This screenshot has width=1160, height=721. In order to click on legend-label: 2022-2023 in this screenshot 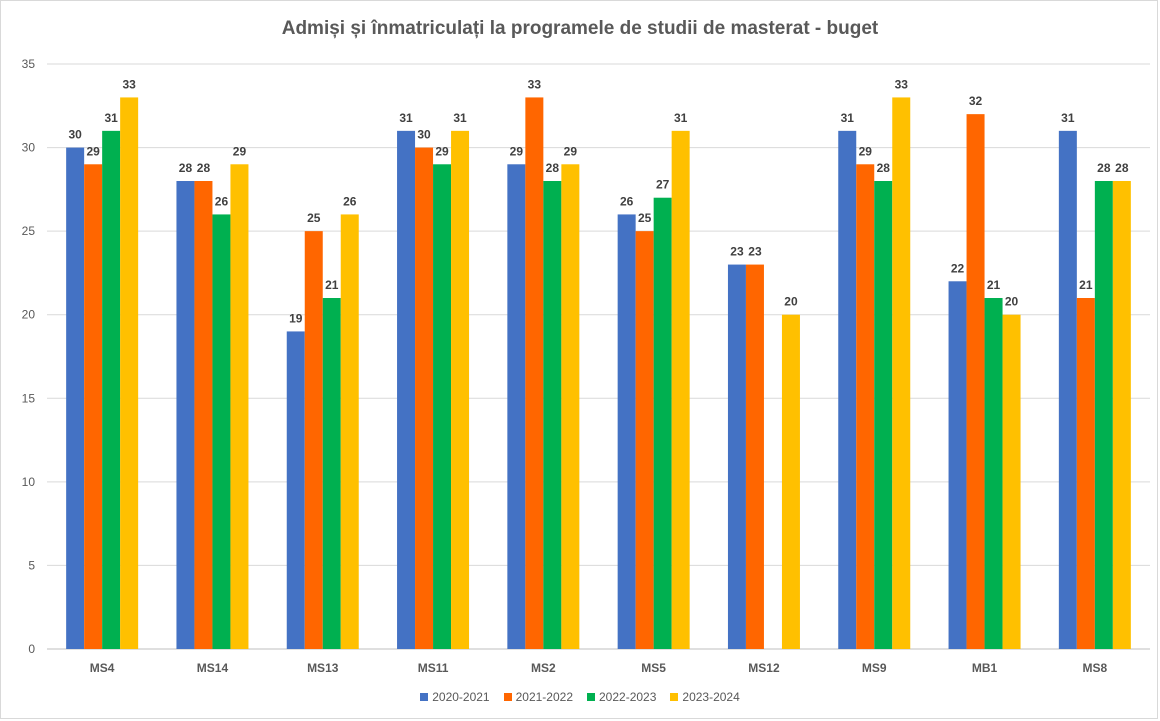, I will do `click(628, 697)`.